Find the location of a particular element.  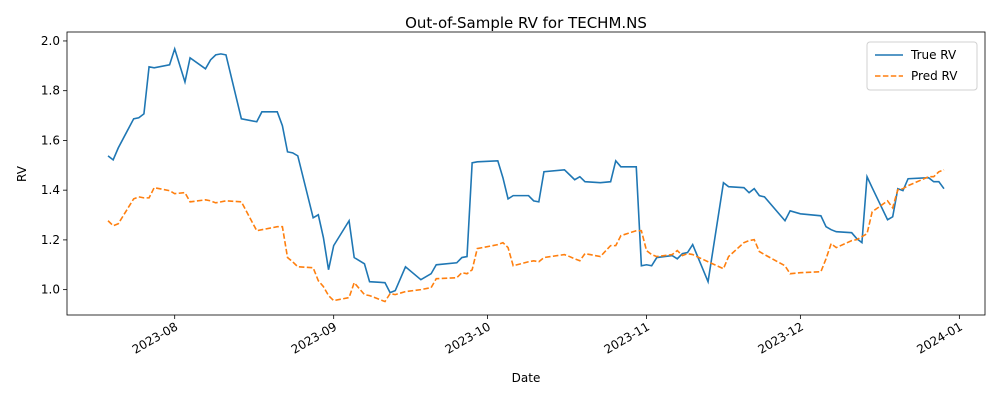

y-tick-label: 1.6 is located at coordinates (50, 140).